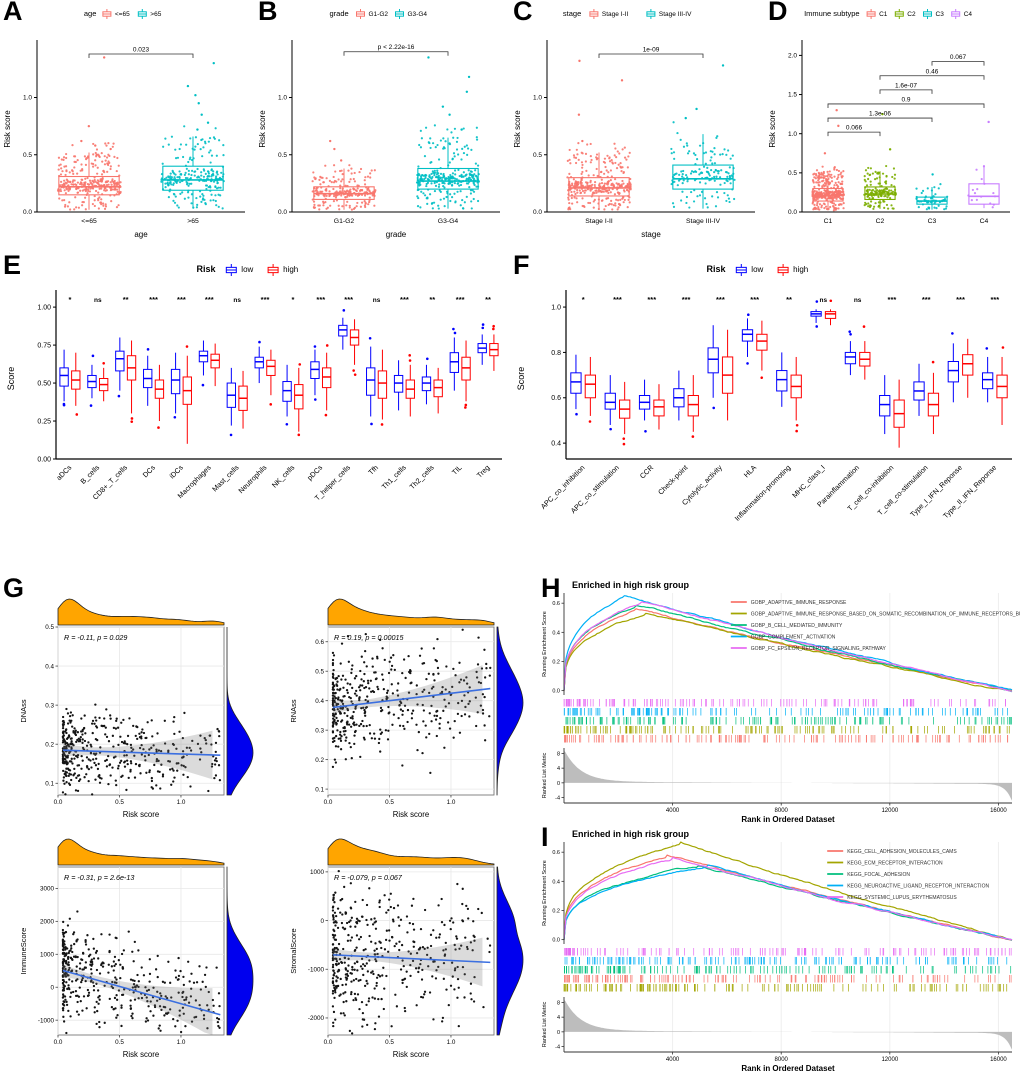  I want to click on svg-text: 0.25, so click(44, 421).